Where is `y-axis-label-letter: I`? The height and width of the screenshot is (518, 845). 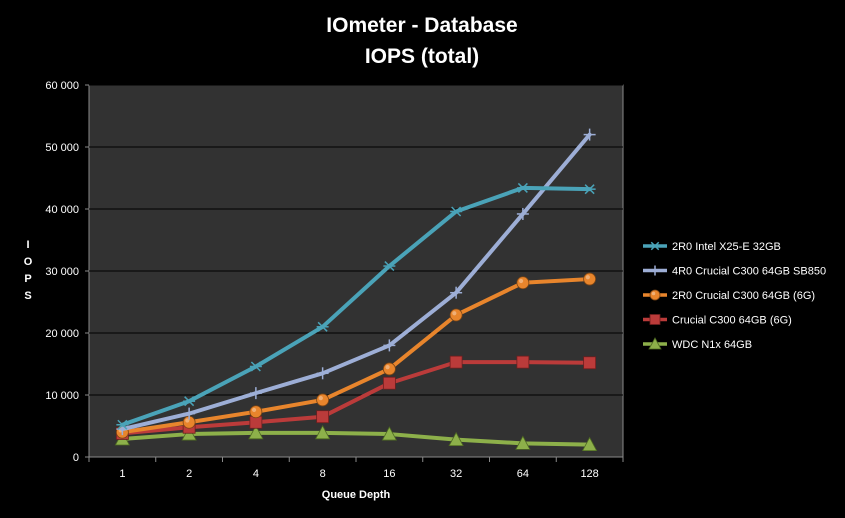 y-axis-label-letter: I is located at coordinates (27, 245).